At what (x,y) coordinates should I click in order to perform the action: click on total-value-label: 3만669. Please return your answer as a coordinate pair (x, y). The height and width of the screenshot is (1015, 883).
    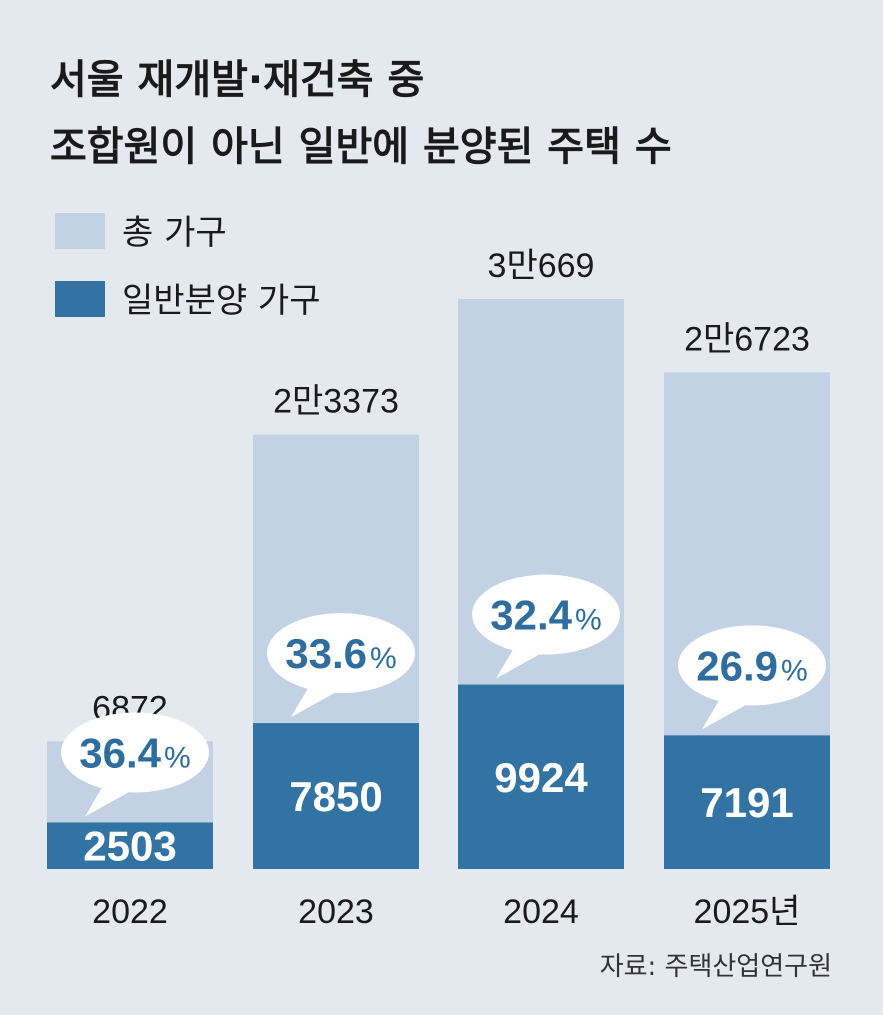
    Looking at the image, I should click on (541, 266).